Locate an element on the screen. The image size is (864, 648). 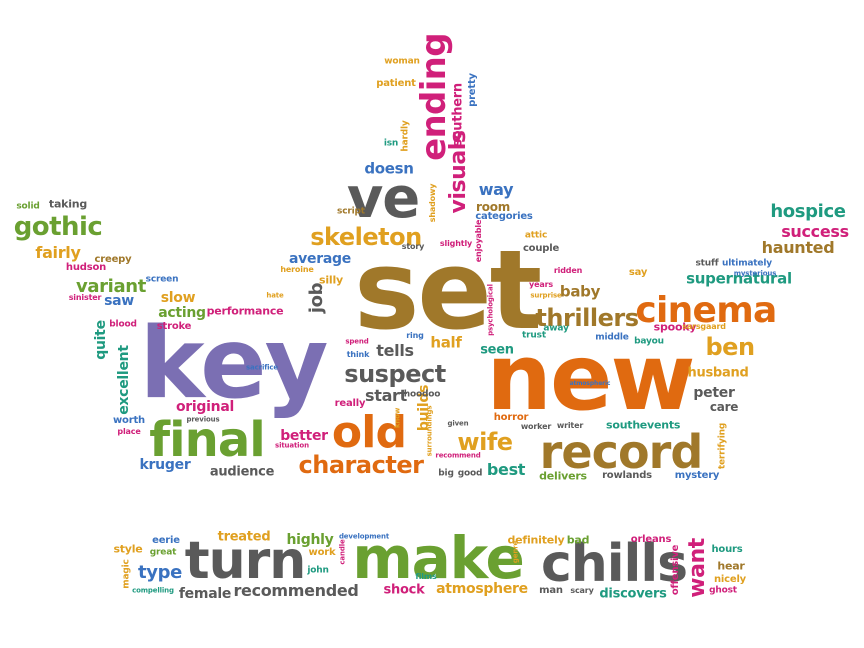
cloud-word: surroundings is located at coordinates (429, 431).